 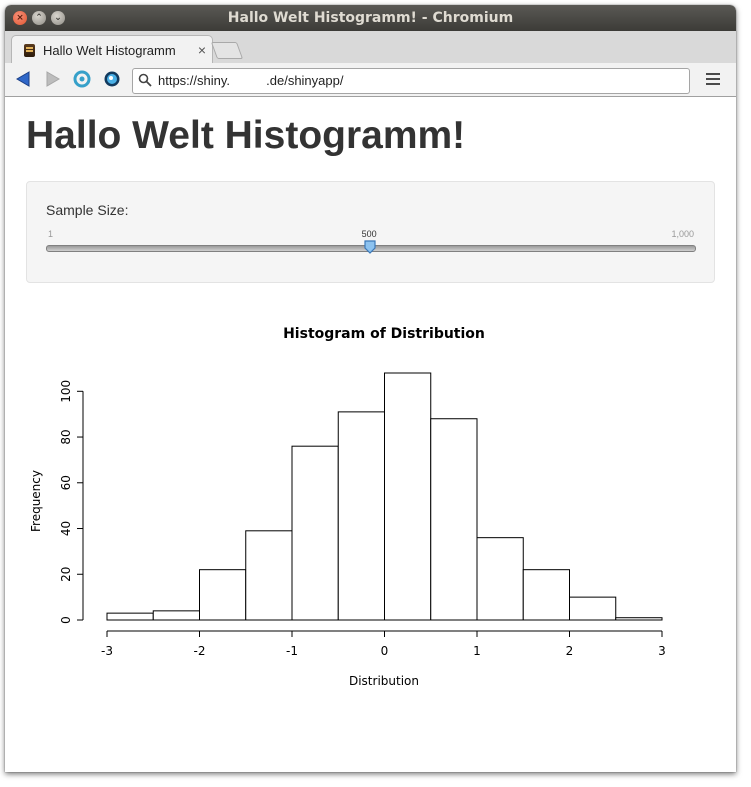 What do you see at coordinates (20, 18) in the screenshot?
I see `window-close-button: ×` at bounding box center [20, 18].